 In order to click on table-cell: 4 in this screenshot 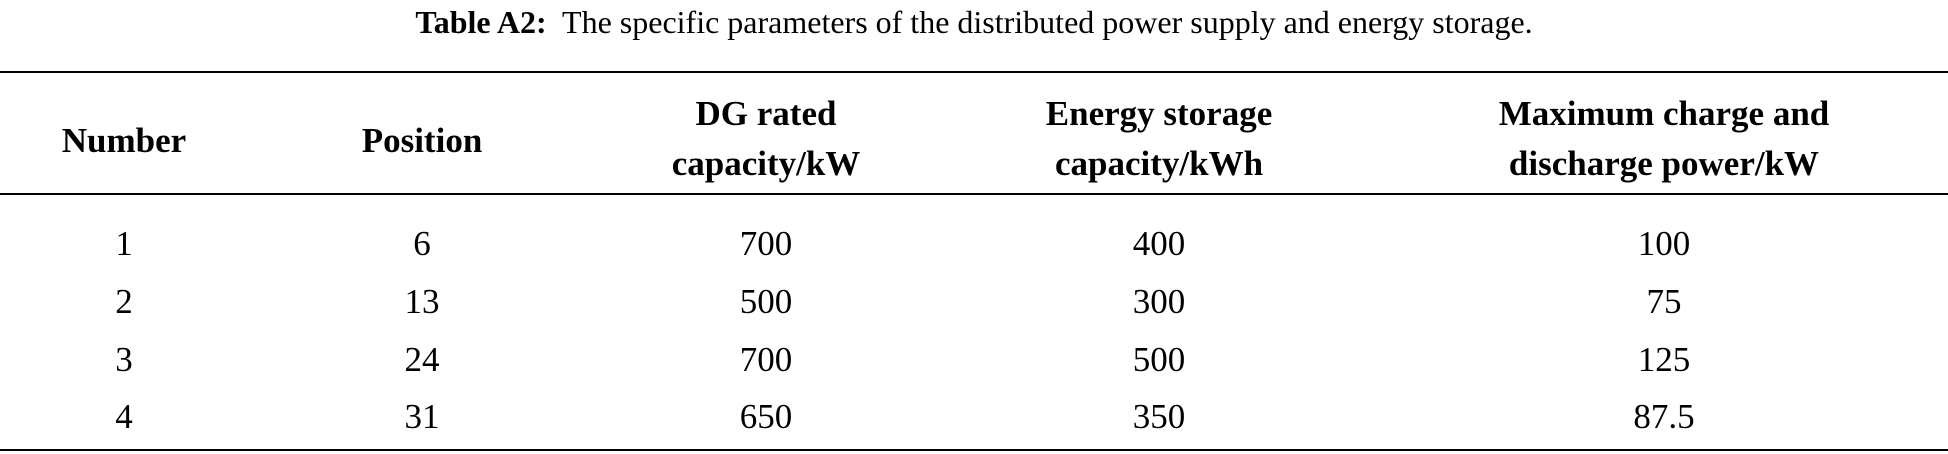, I will do `click(124, 416)`.